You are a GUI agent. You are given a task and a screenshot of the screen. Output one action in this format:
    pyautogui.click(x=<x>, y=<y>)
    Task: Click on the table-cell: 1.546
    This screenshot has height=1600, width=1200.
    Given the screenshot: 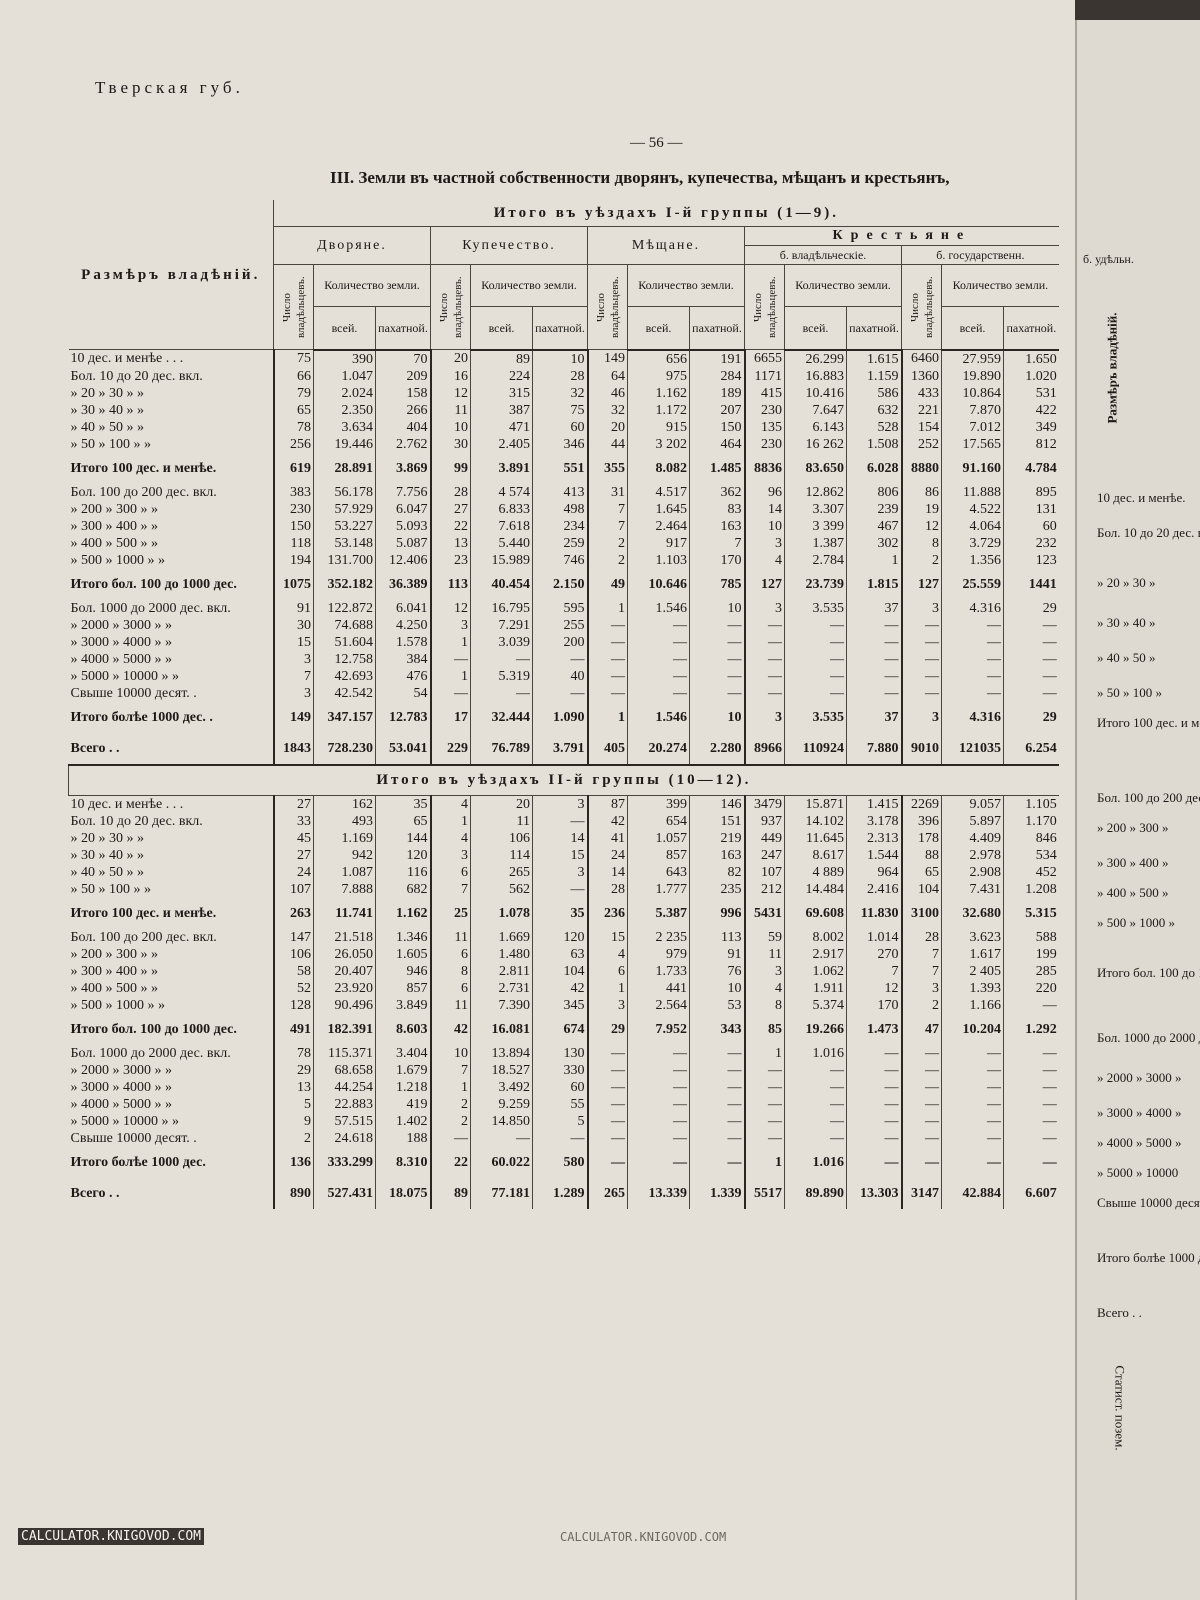 What is the action you would take?
    pyautogui.click(x=658, y=717)
    